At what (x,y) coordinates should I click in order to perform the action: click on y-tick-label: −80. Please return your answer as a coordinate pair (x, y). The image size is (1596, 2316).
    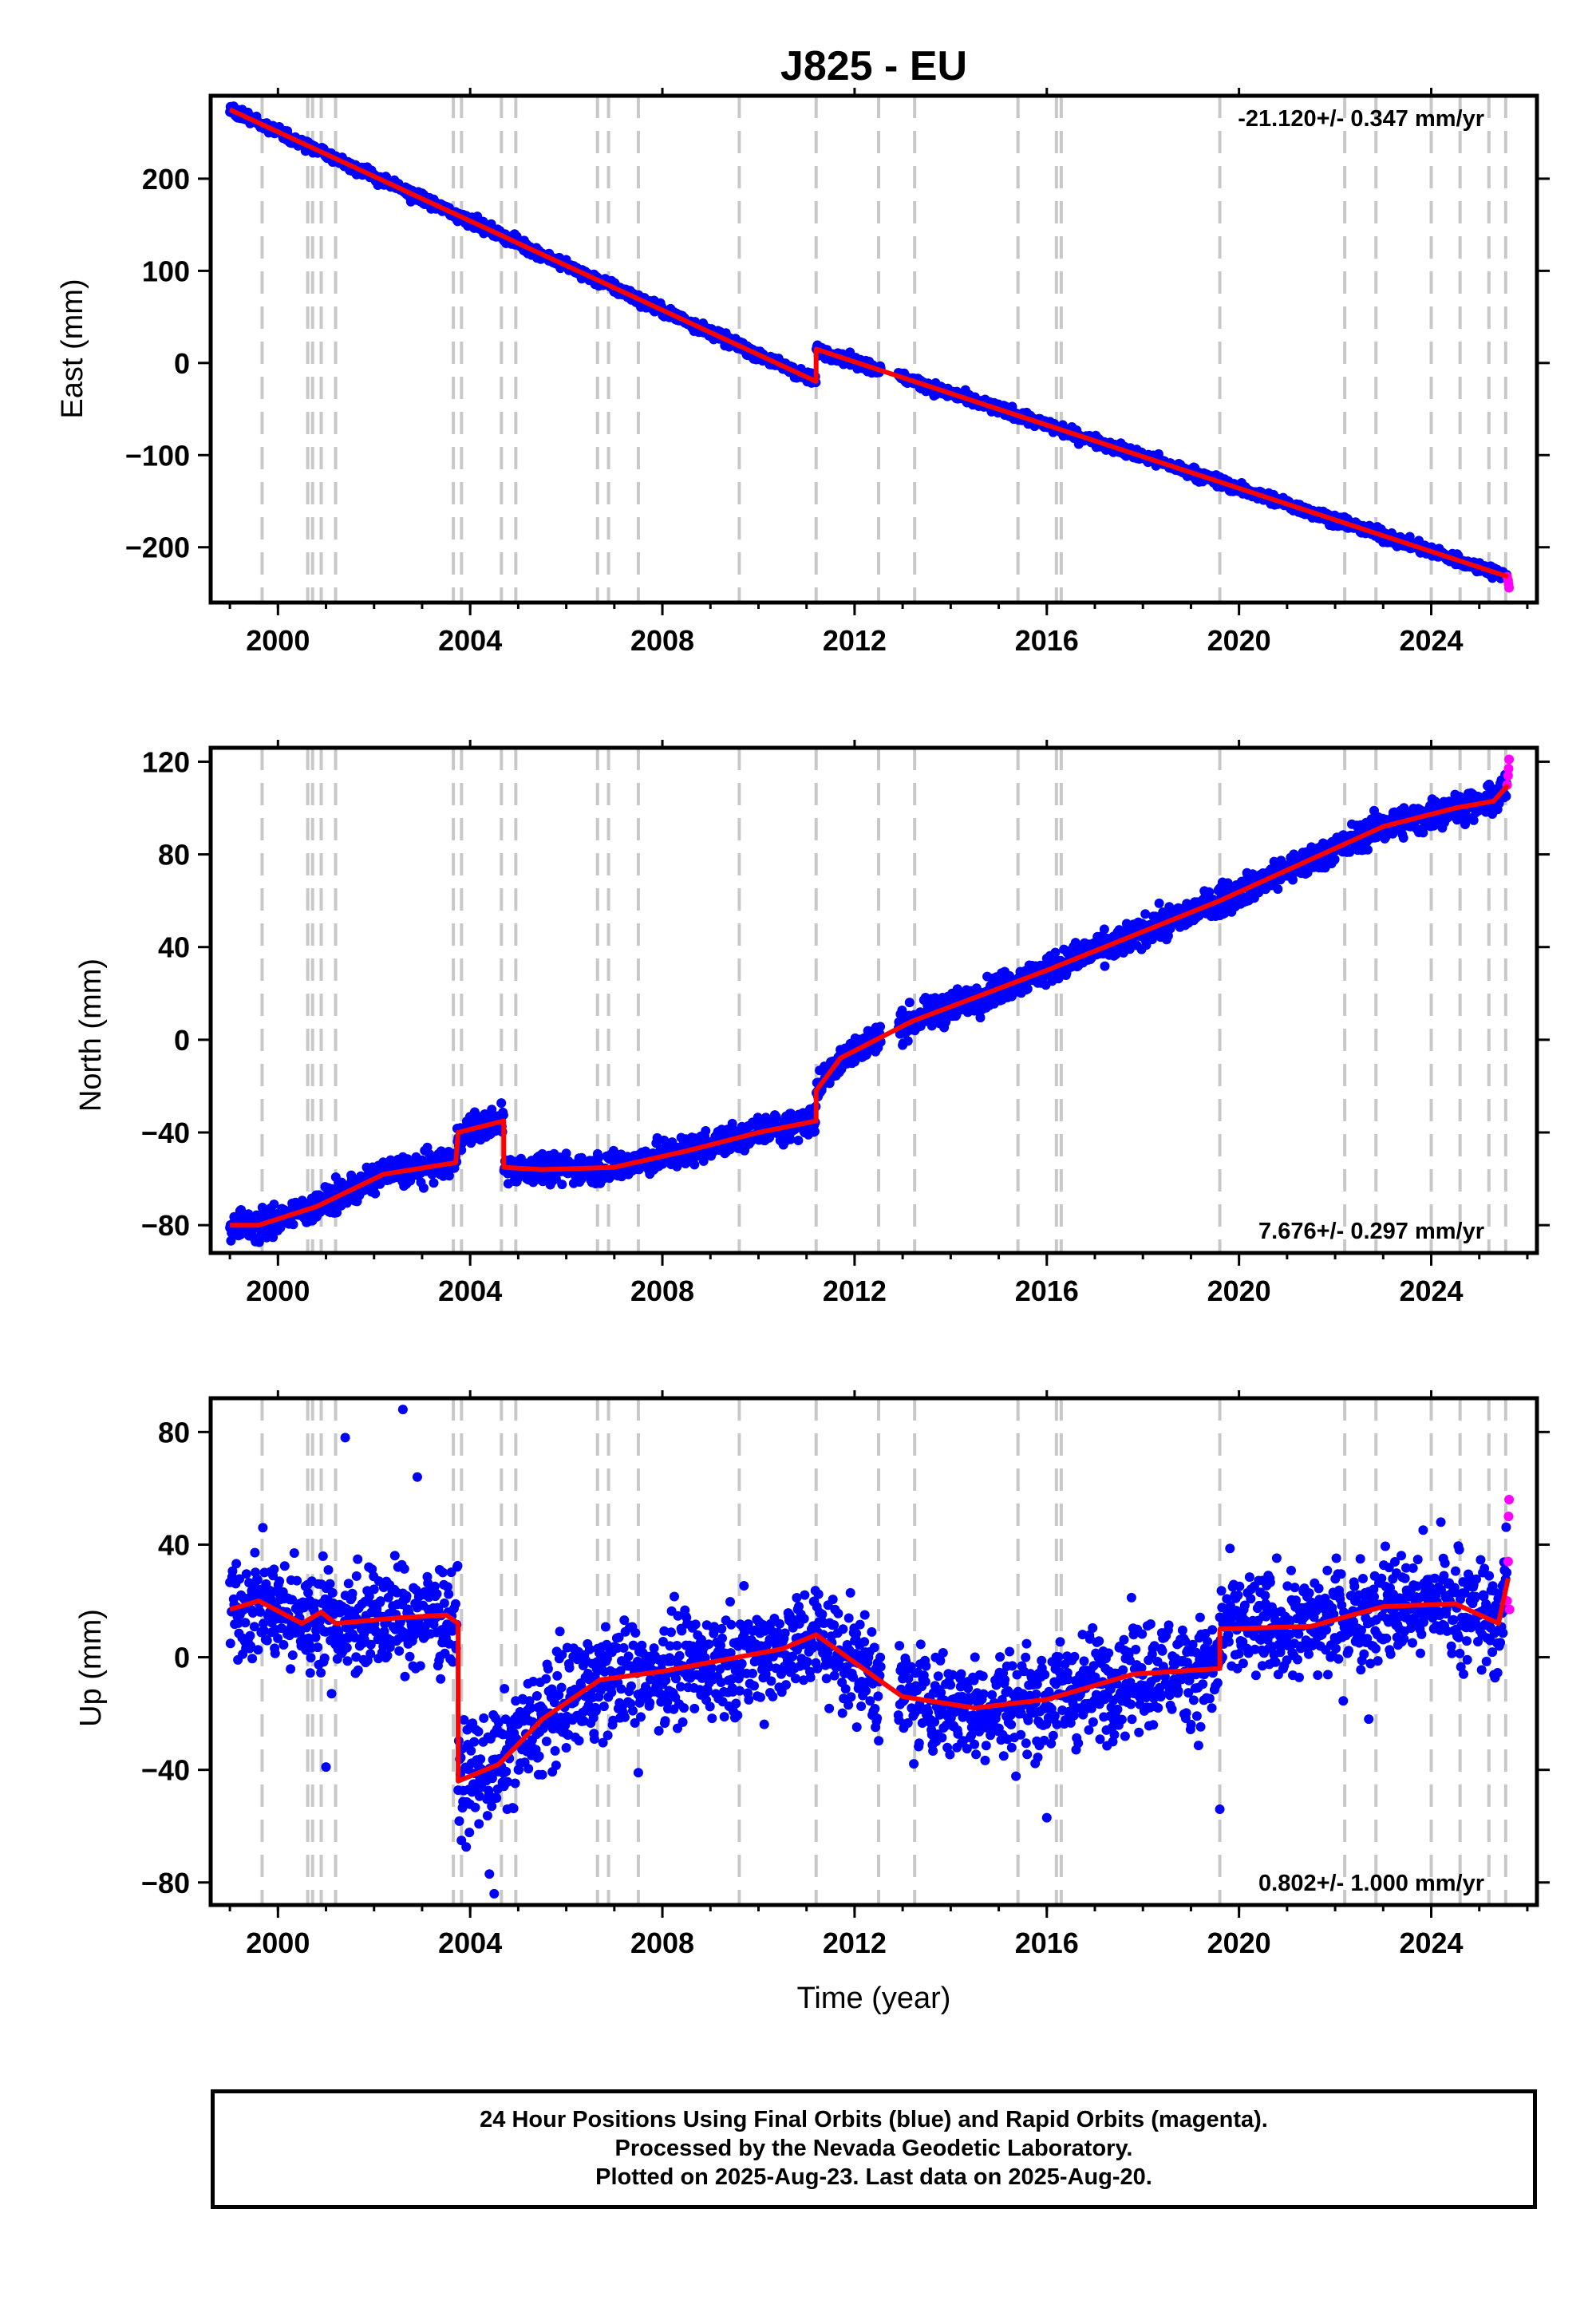
    Looking at the image, I should click on (165, 1225).